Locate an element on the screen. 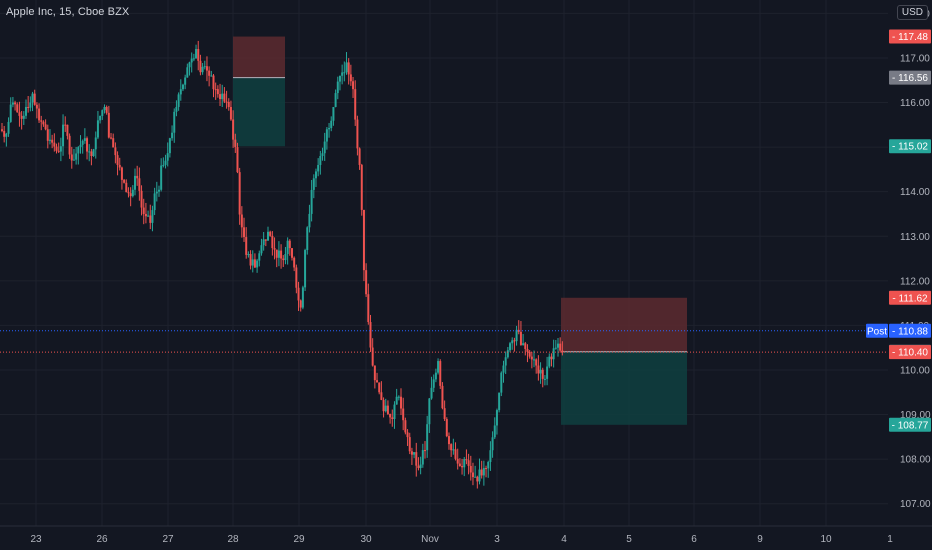 The height and width of the screenshot is (550, 932). y-tick-label: 107.00 is located at coordinates (915, 504).